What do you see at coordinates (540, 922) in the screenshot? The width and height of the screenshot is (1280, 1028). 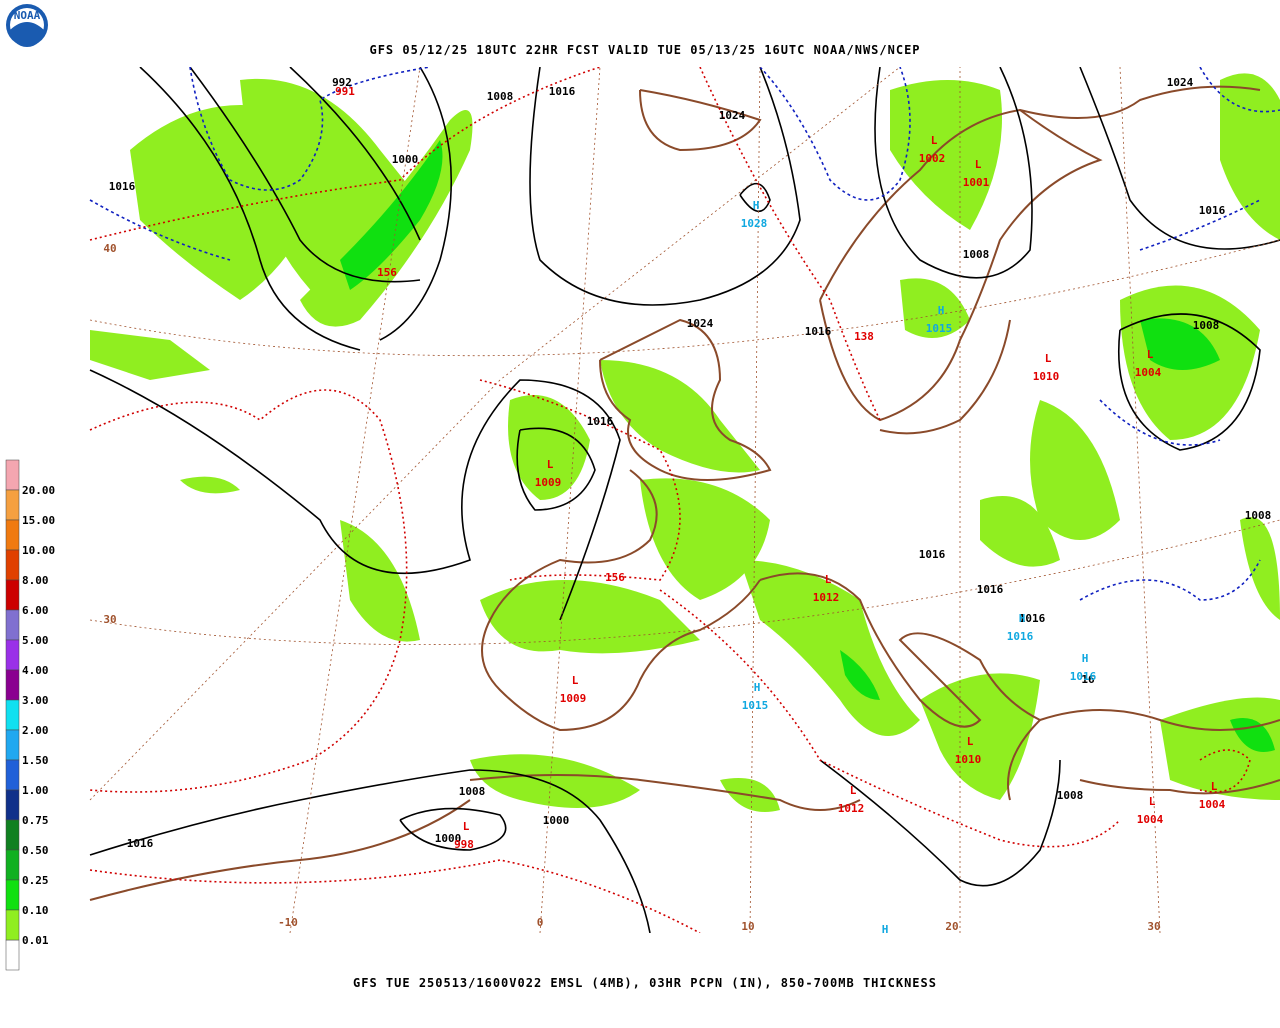 I see `graticule-label: 0` at bounding box center [540, 922].